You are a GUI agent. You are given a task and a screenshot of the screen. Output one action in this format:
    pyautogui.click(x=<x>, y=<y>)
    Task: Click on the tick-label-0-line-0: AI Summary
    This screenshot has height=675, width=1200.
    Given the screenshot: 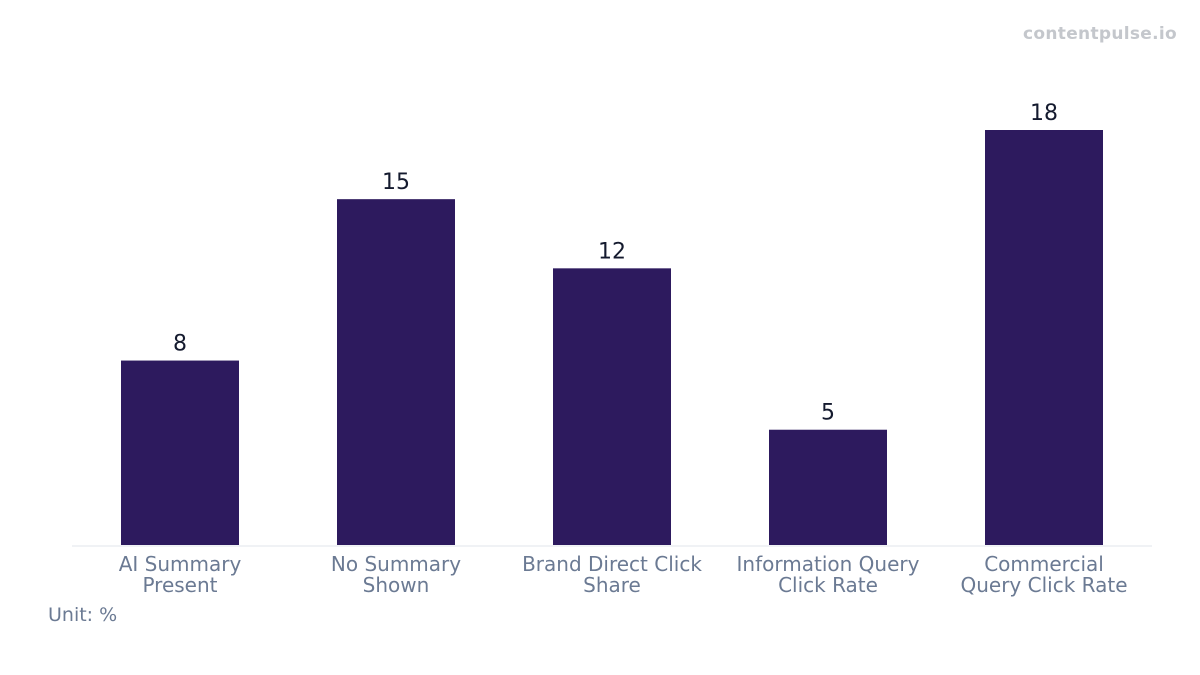 What is the action you would take?
    pyautogui.click(x=180, y=564)
    